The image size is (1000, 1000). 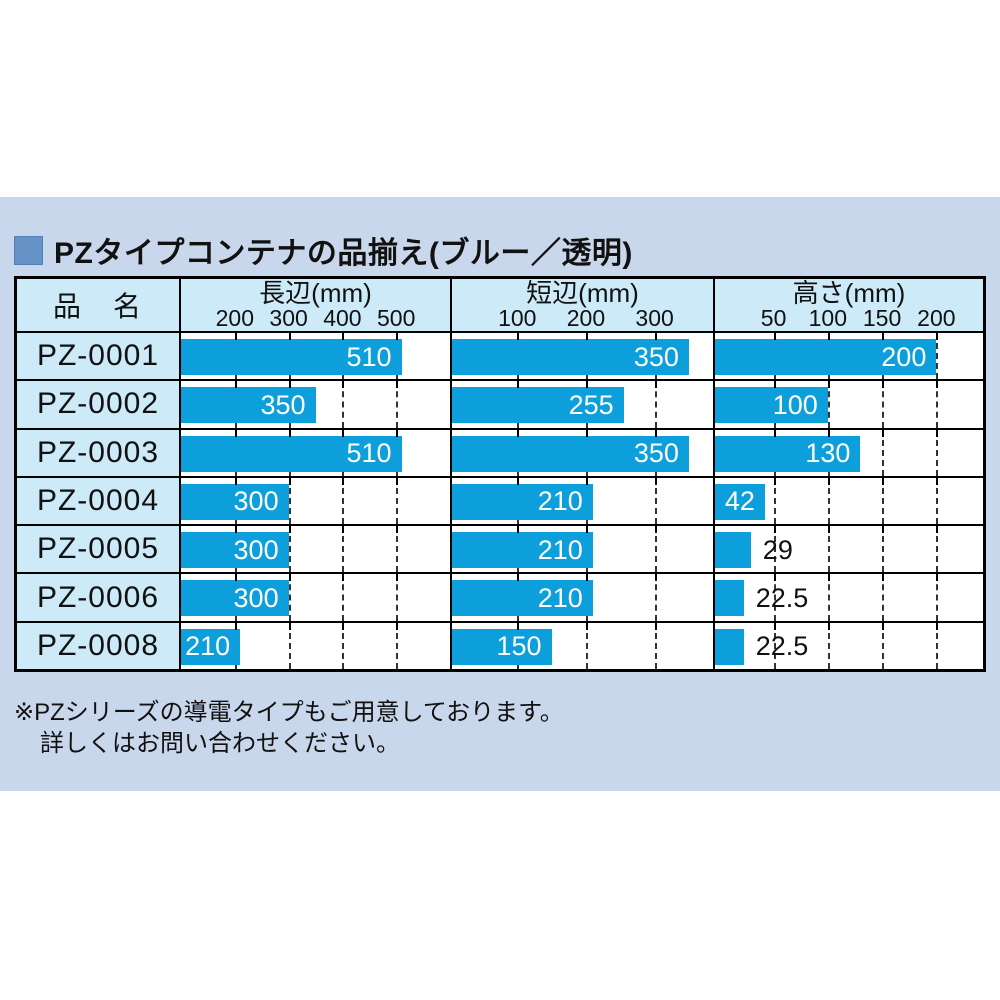 What do you see at coordinates (235, 501) in the screenshot?
I see `bar: 300` at bounding box center [235, 501].